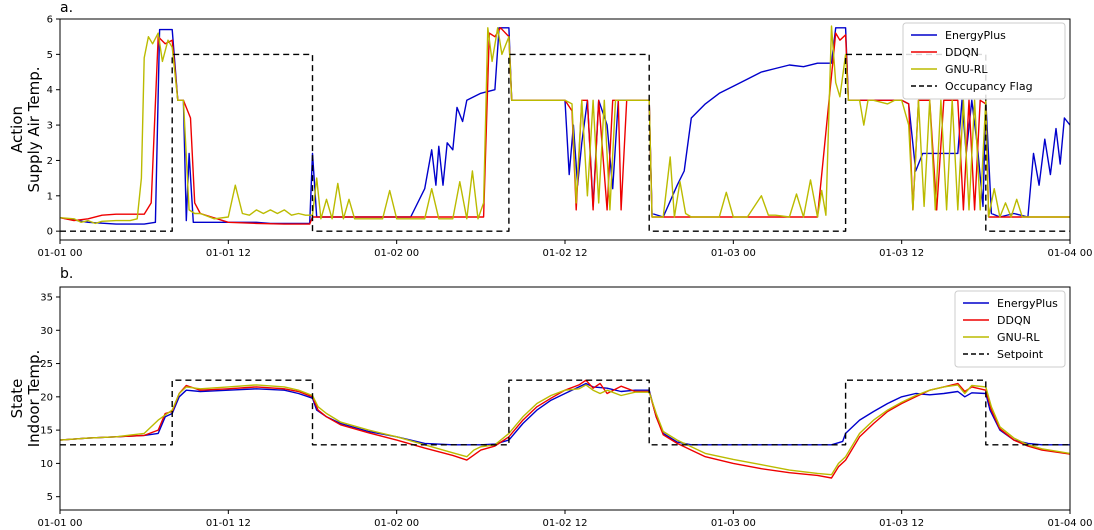  Describe the element at coordinates (46, 331) in the screenshot. I see `y-tick-label: 30` at that location.